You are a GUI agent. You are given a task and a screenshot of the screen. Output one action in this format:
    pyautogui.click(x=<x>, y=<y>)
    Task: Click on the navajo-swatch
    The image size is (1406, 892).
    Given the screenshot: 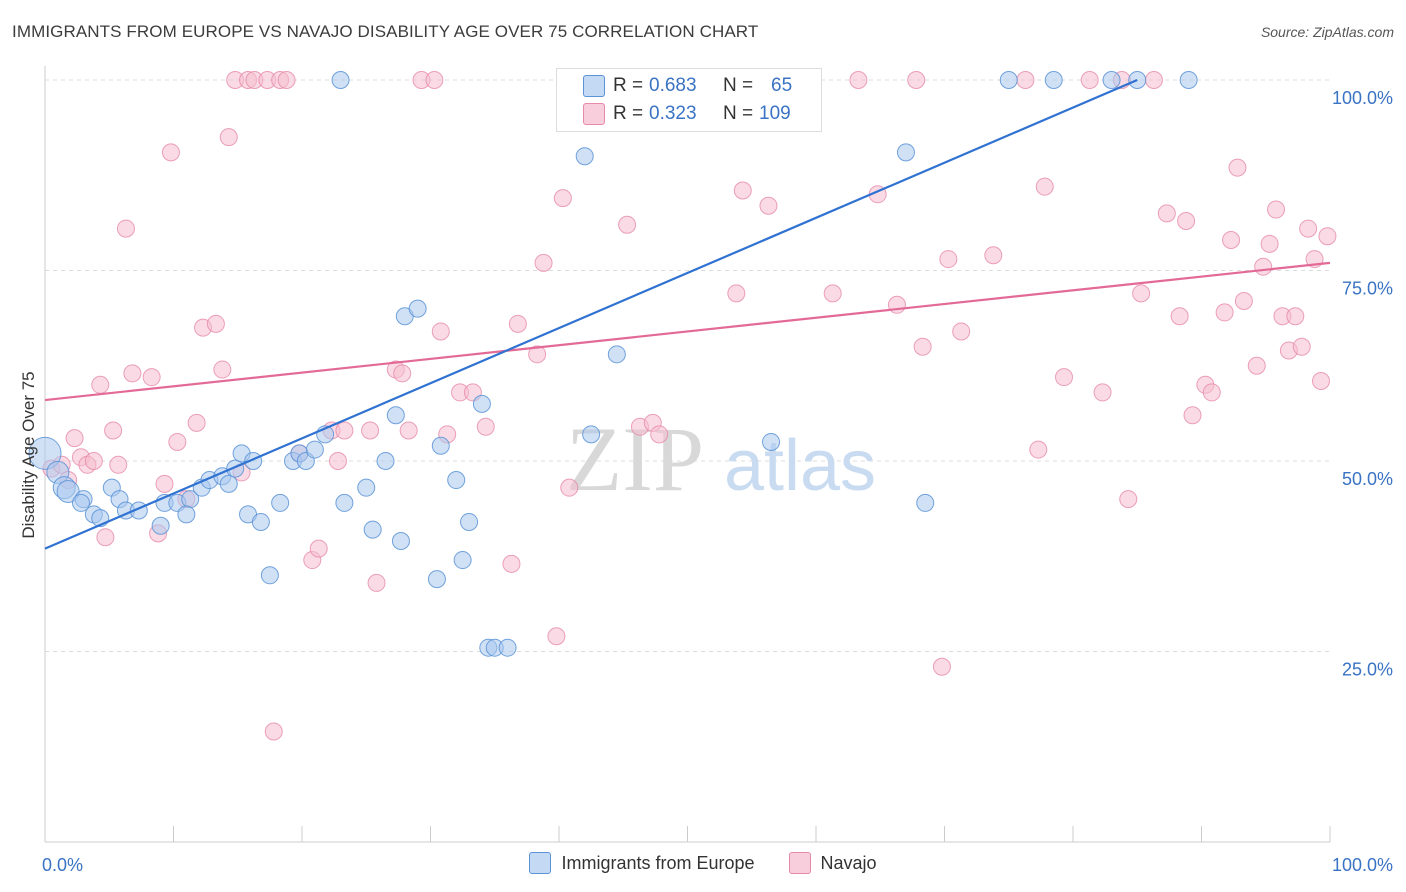 What is the action you would take?
    pyautogui.click(x=799, y=863)
    